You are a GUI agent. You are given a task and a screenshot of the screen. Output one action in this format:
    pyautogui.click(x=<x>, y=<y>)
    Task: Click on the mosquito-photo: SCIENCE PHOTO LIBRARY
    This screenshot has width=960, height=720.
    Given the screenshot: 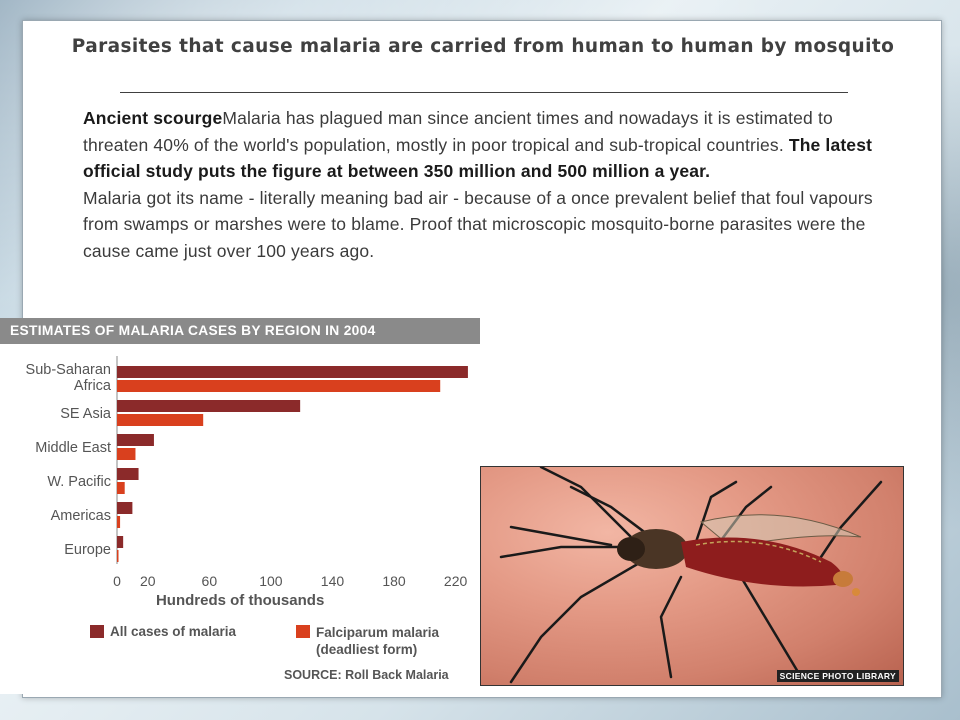 What is the action you would take?
    pyautogui.click(x=692, y=576)
    